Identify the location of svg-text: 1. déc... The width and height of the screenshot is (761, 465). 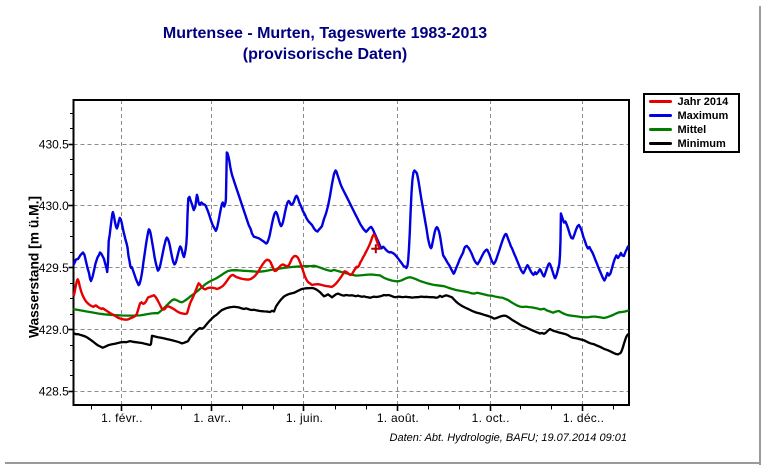
(583, 418).